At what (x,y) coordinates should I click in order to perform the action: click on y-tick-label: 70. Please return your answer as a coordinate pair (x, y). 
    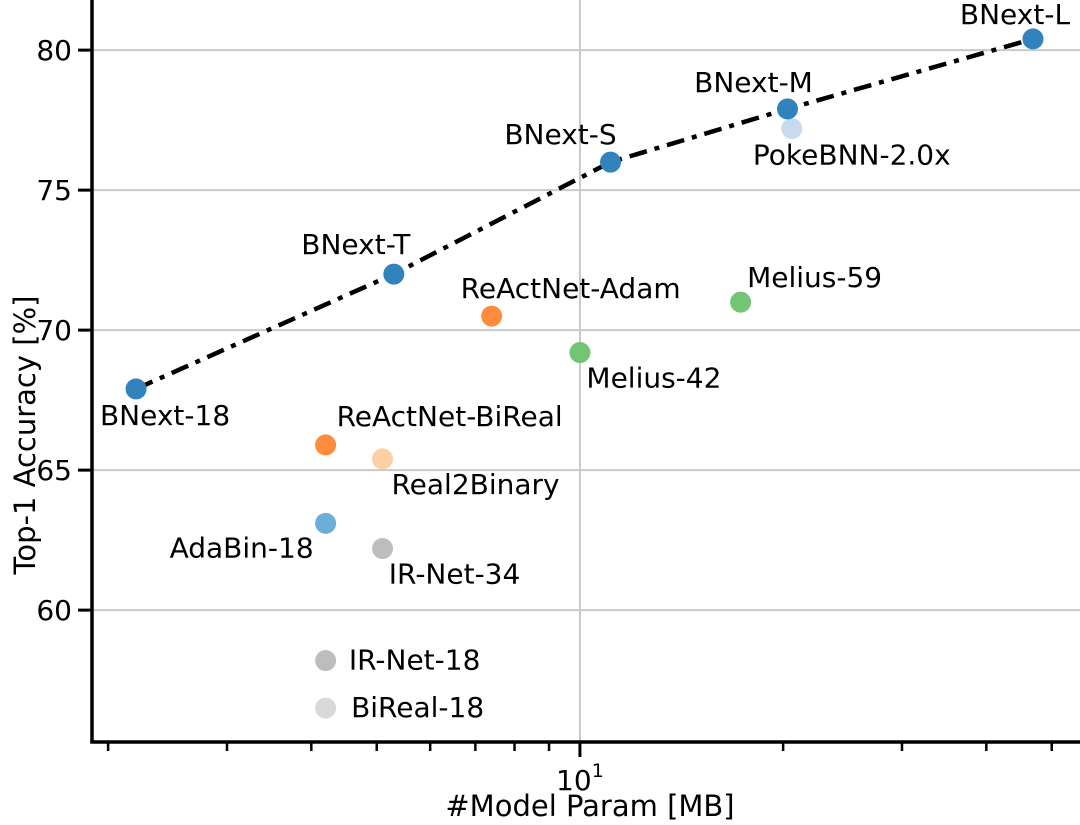
    Looking at the image, I should click on (54, 330).